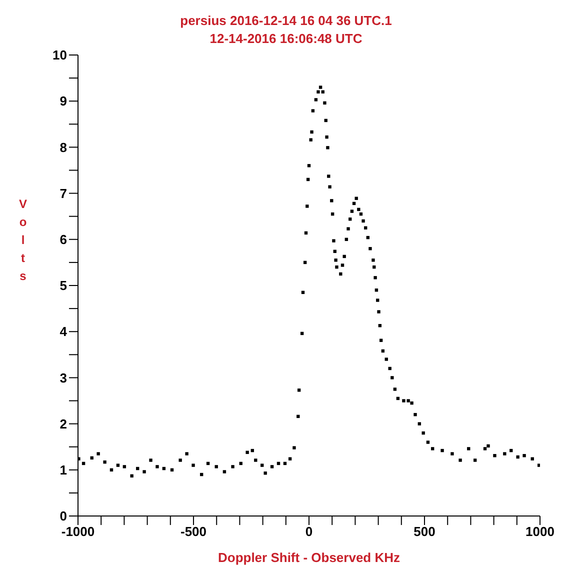  I want to click on y-tick-label: 8, so click(63, 147).